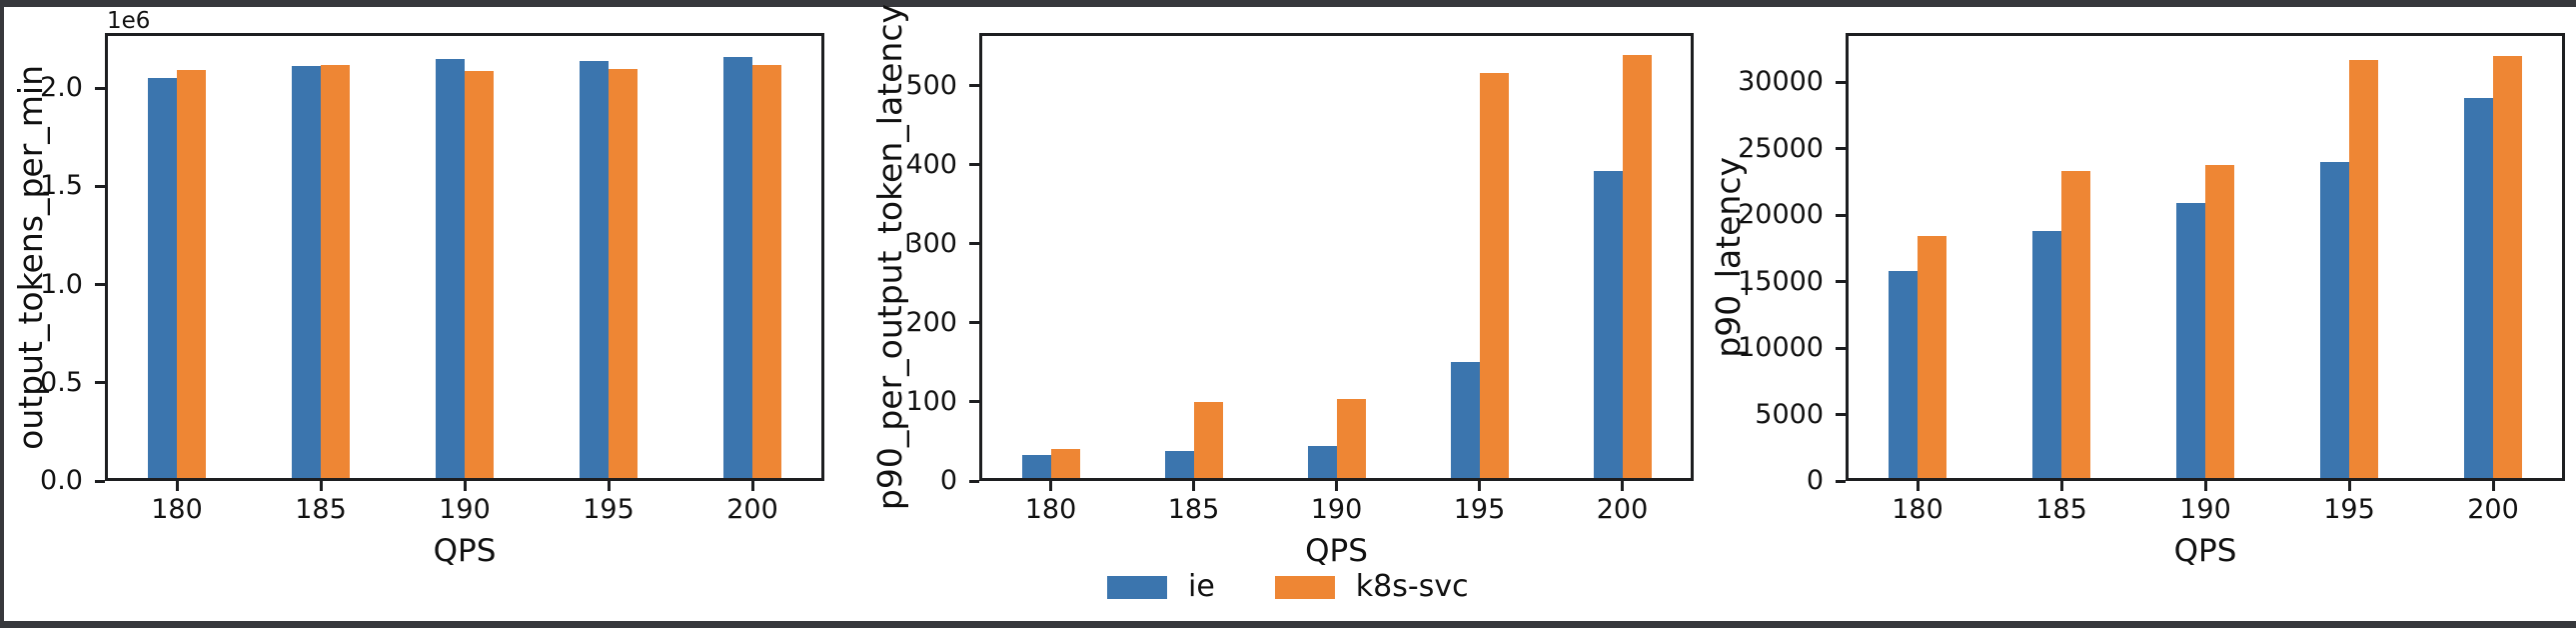 The width and height of the screenshot is (2576, 628). I want to click on screenshot-border-bottom, so click(1288, 624).